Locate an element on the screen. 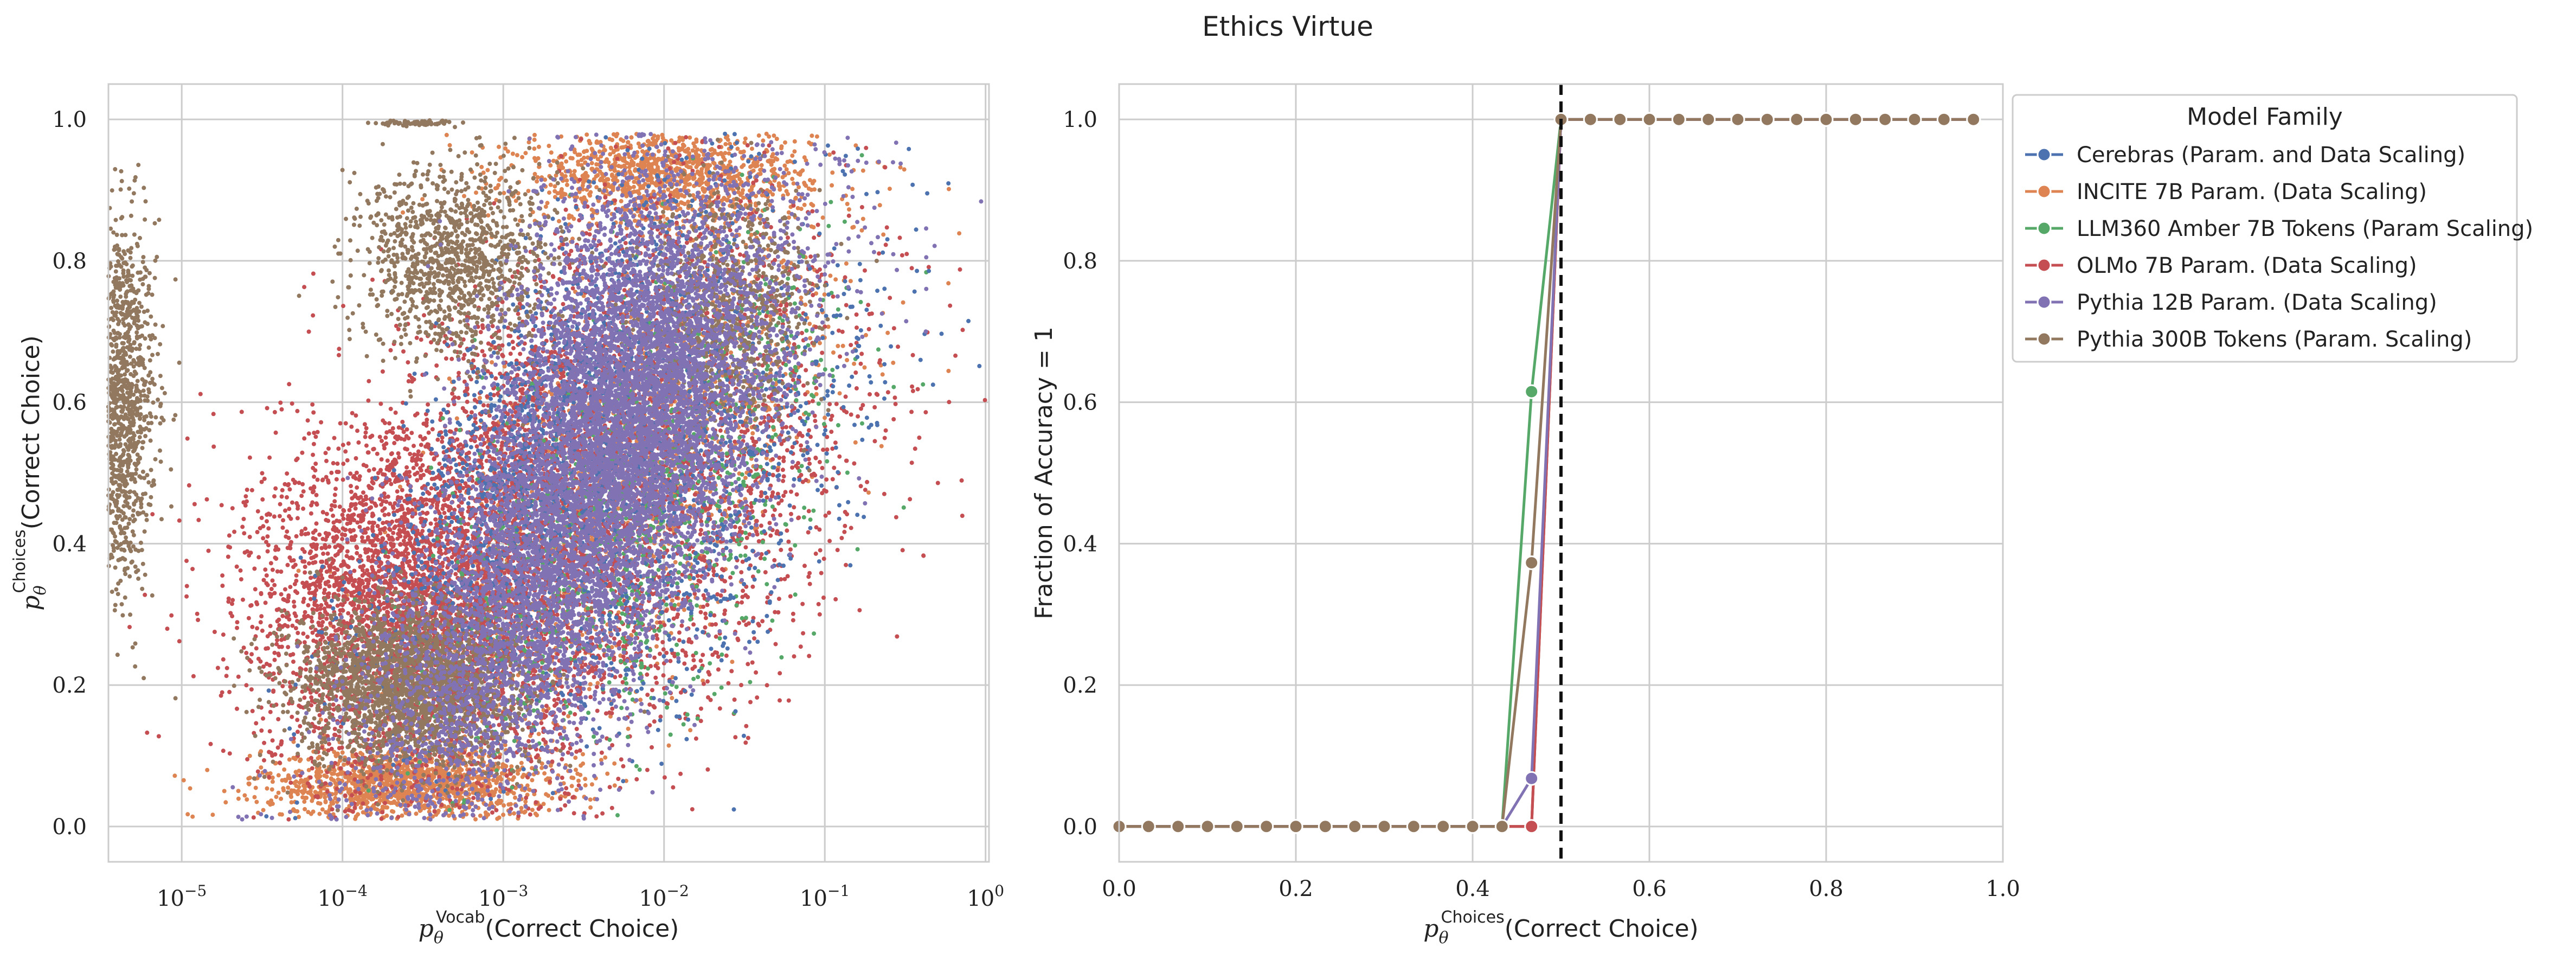  line-y-tick-label: 0.2 is located at coordinates (1080, 685).